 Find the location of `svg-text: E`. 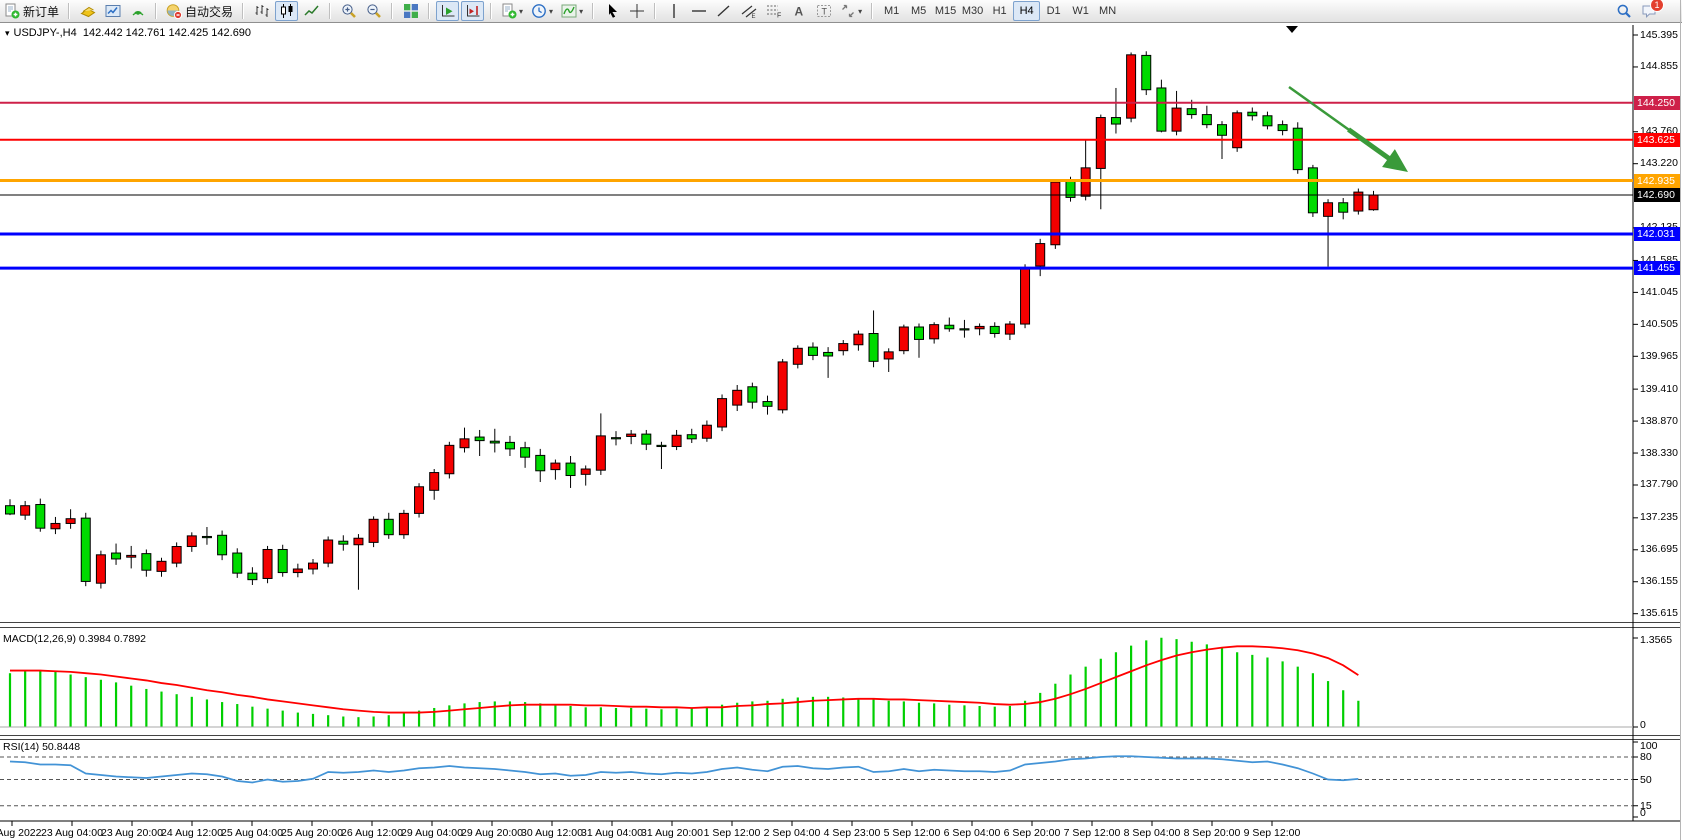

svg-text: E is located at coordinates (753, 16).